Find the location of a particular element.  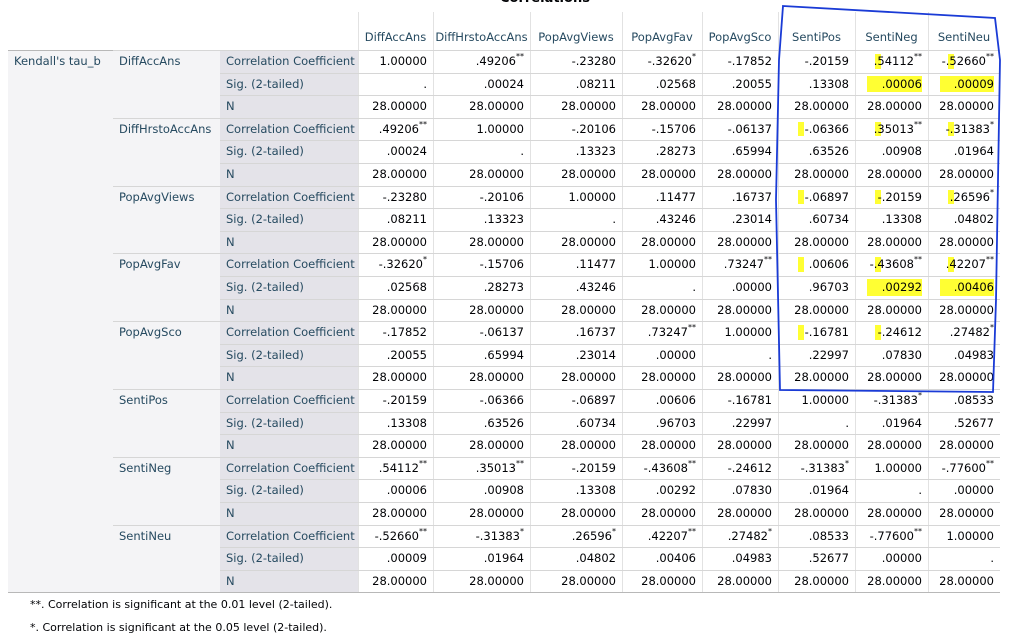

cell: .04983 is located at coordinates (751, 558).